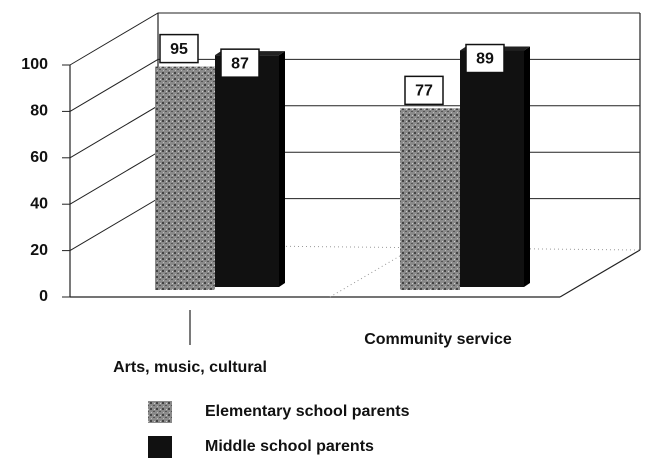  Describe the element at coordinates (354, 39) in the screenshot. I see `grid-line` at that location.